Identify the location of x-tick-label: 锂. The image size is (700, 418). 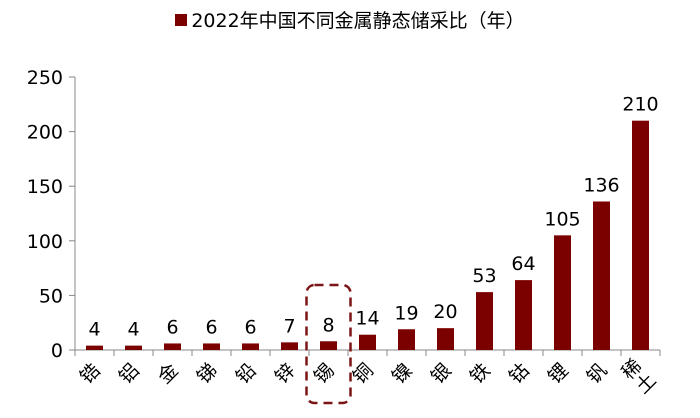
(558, 373).